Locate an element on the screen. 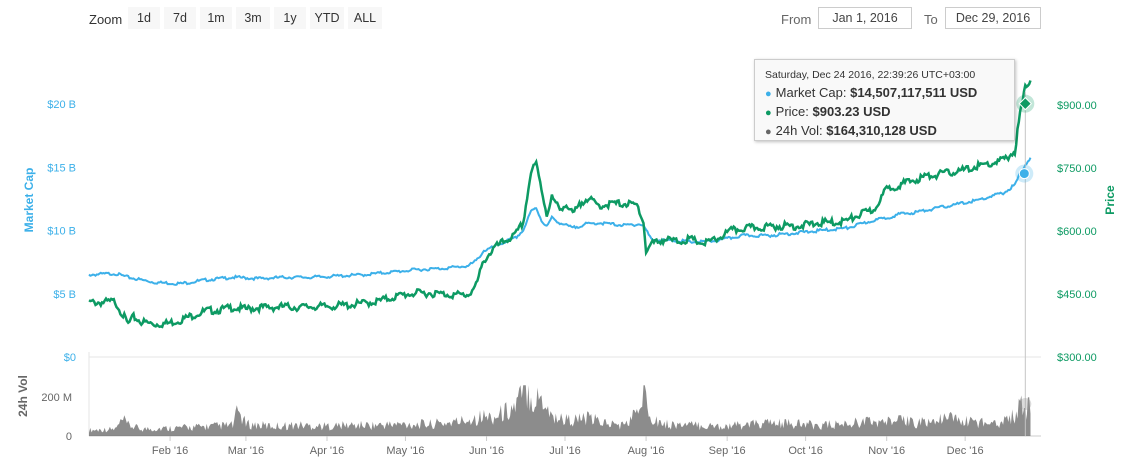 The width and height of the screenshot is (1131, 463). tooltip-row-price: ● Price: $903.23 USD is located at coordinates (884, 112).